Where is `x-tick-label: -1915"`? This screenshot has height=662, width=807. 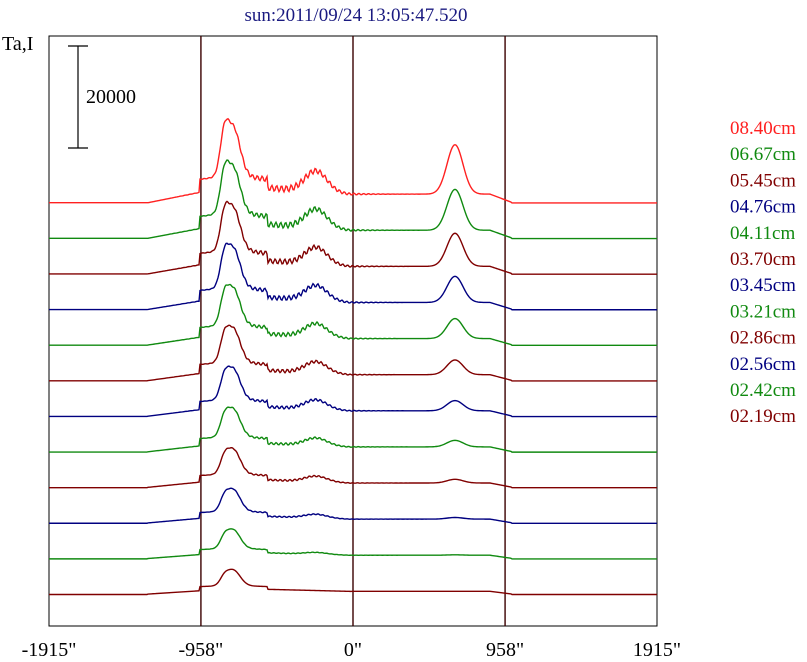 x-tick-label: -1915" is located at coordinates (49, 650).